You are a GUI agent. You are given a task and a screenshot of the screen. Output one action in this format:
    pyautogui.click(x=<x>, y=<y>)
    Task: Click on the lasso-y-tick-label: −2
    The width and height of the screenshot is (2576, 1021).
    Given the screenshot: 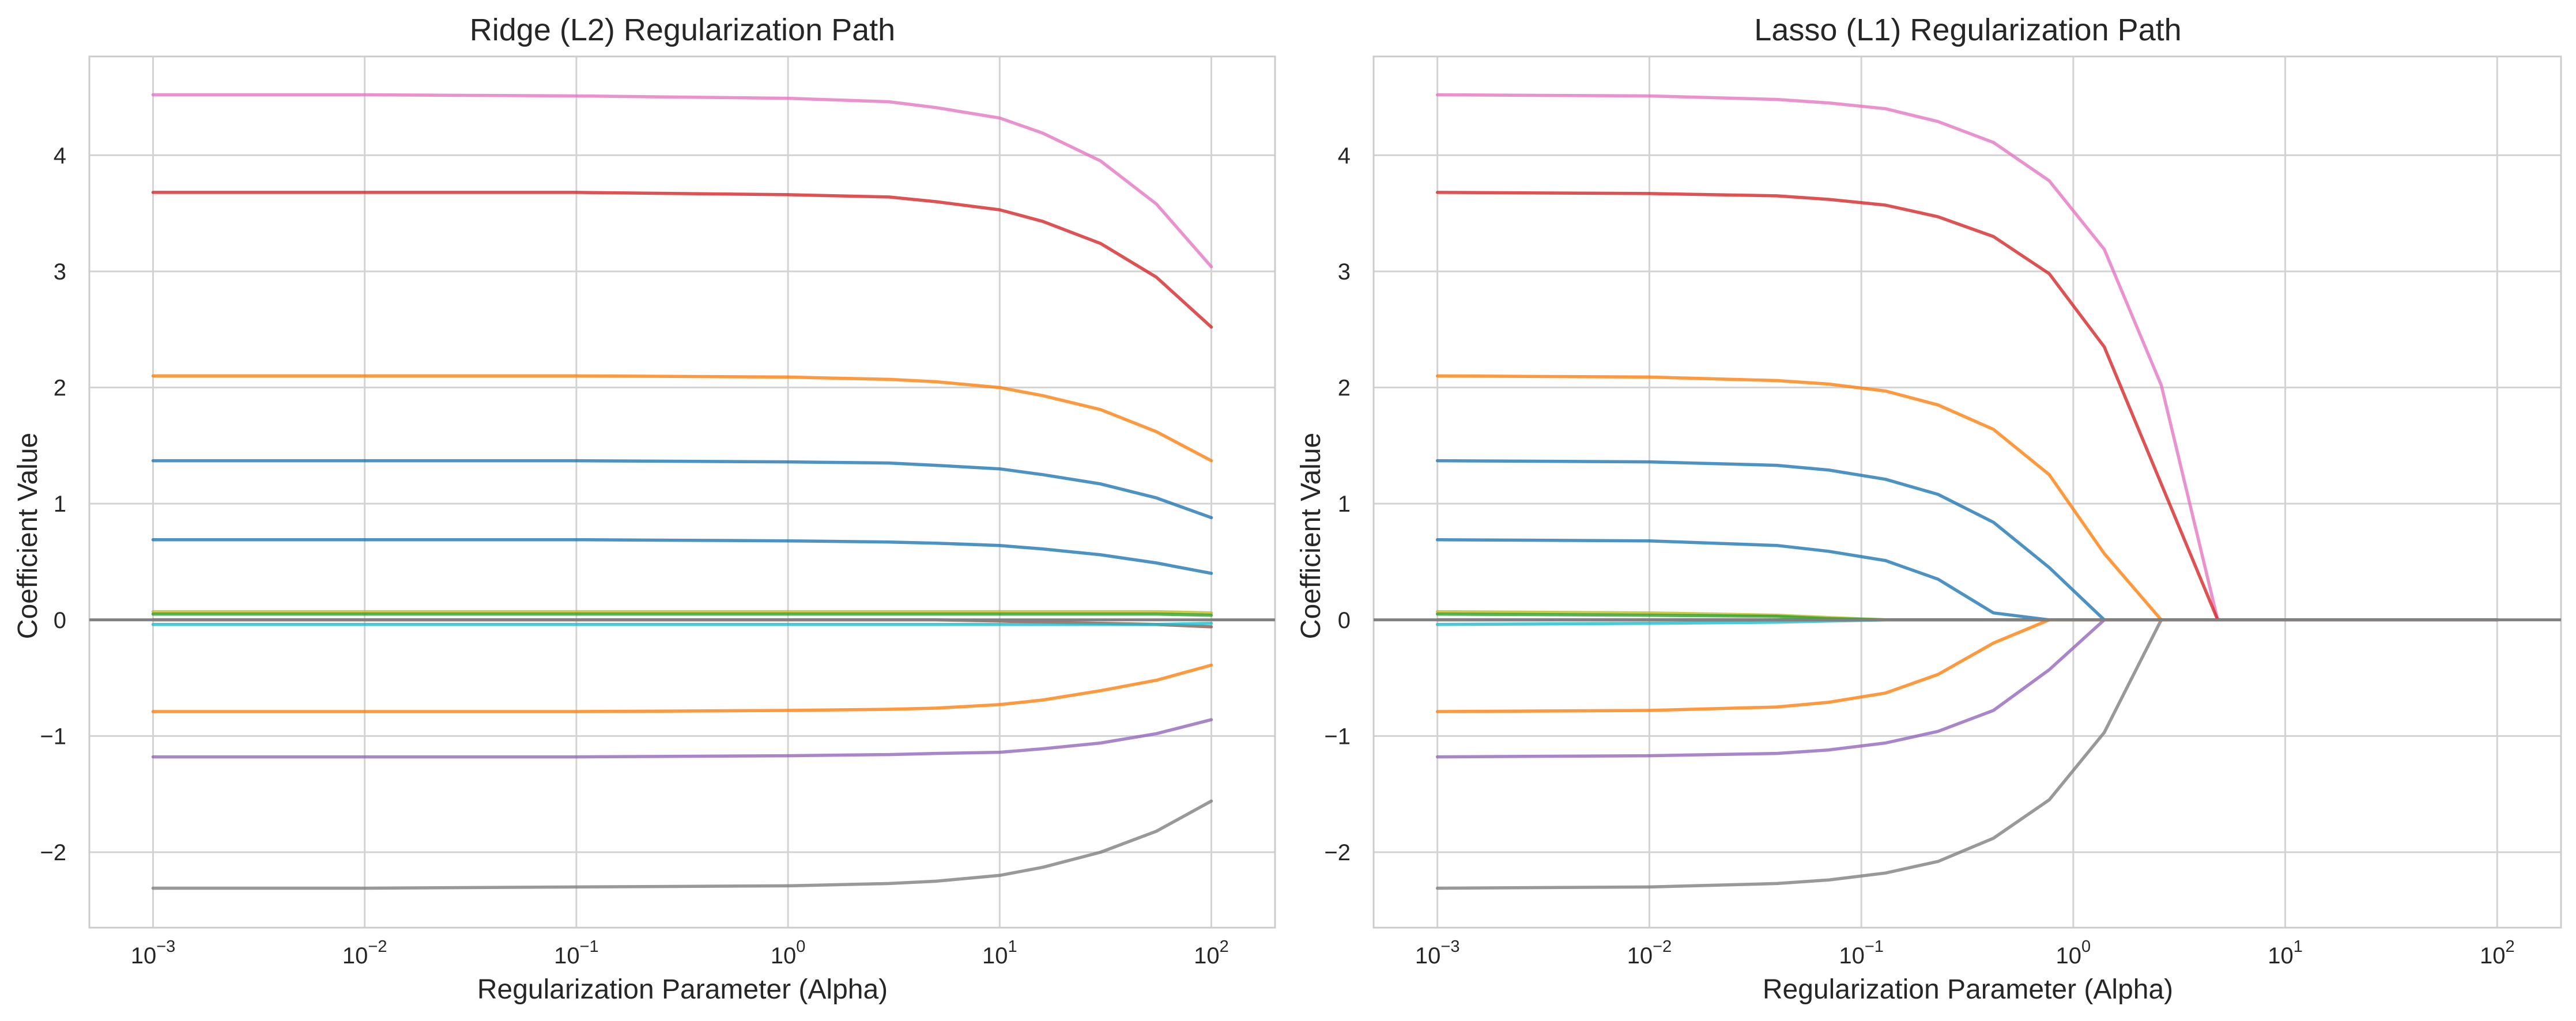 What is the action you would take?
    pyautogui.click(x=1337, y=852)
    